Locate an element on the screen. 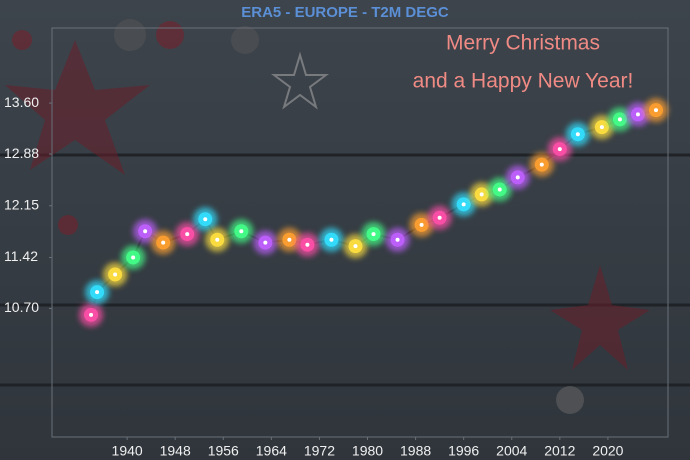 This screenshot has height=460, width=690. y-tick-label: 13.60 is located at coordinates (21, 102).